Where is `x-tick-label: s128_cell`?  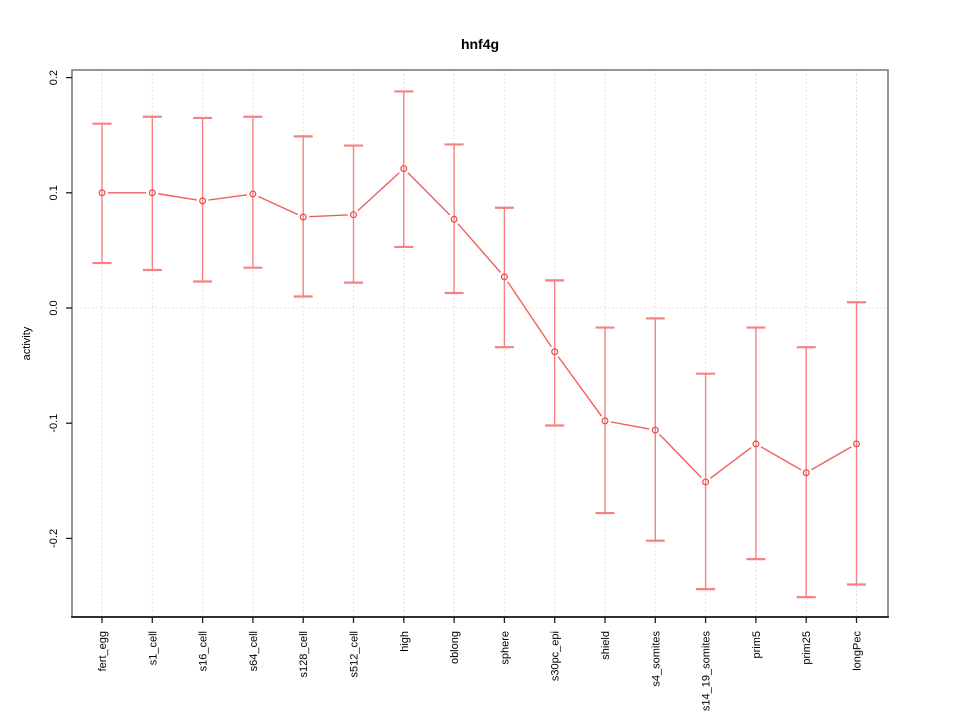
x-tick-label: s128_cell is located at coordinates (304, 654).